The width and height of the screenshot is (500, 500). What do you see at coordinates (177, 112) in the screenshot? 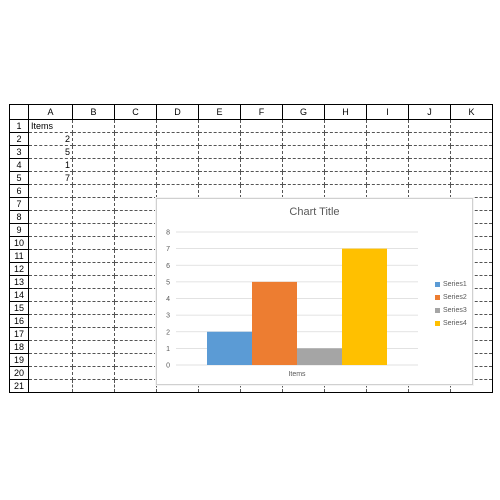
I see `column-header-d: D` at bounding box center [177, 112].